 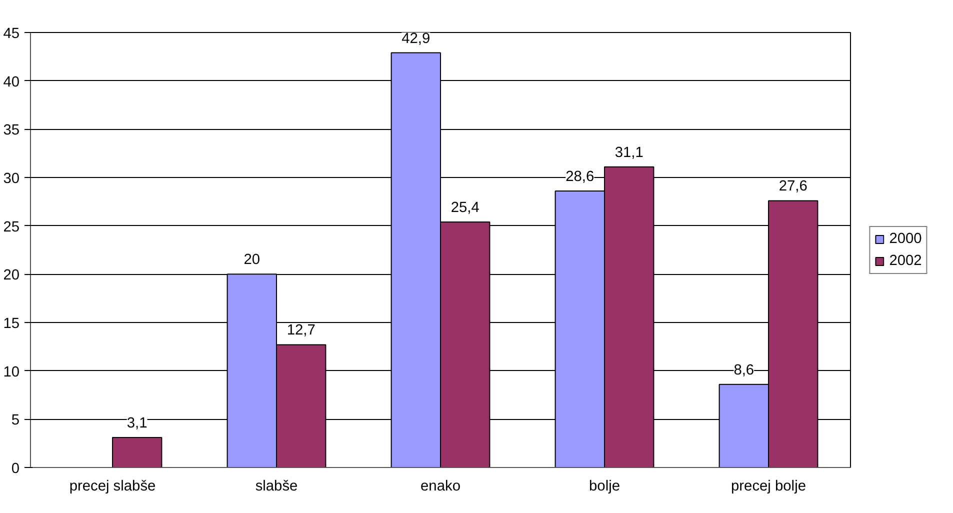 What do you see at coordinates (416, 38) in the screenshot?
I see `data-label: 42,9` at bounding box center [416, 38].